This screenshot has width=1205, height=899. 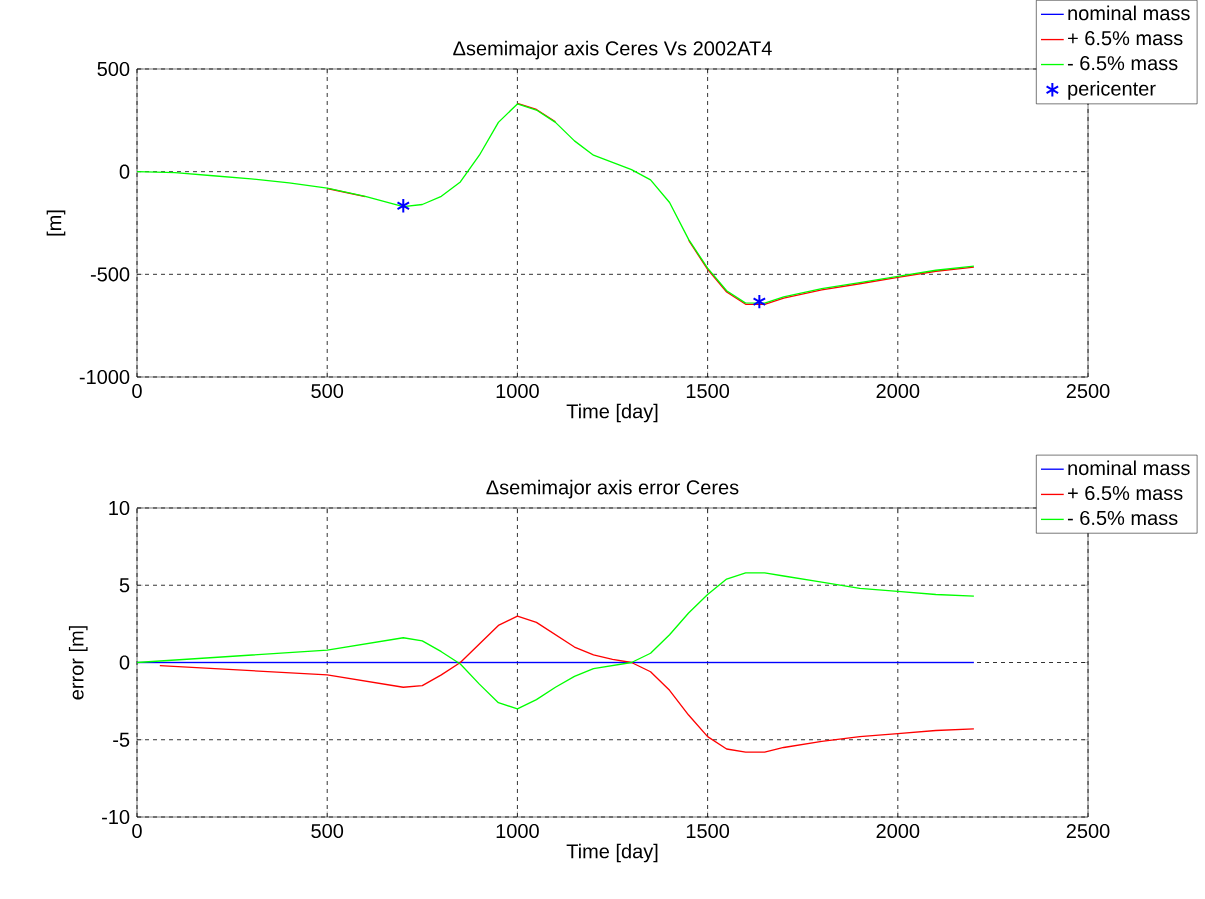 I want to click on legend-label: pericenter, so click(x=1112, y=90).